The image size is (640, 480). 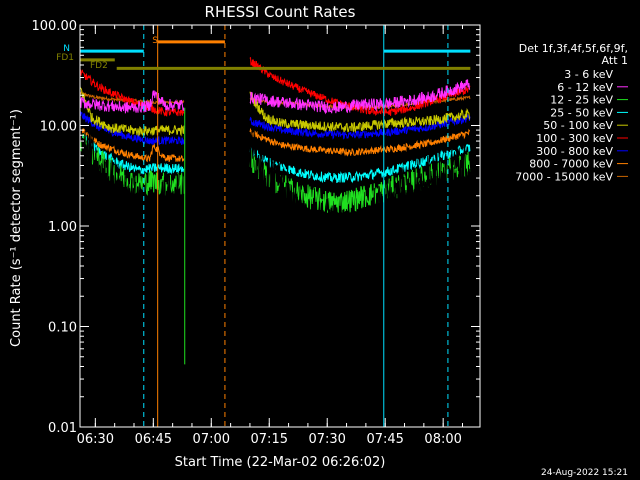 I want to click on flag-label: FD2, so click(x=99, y=66).